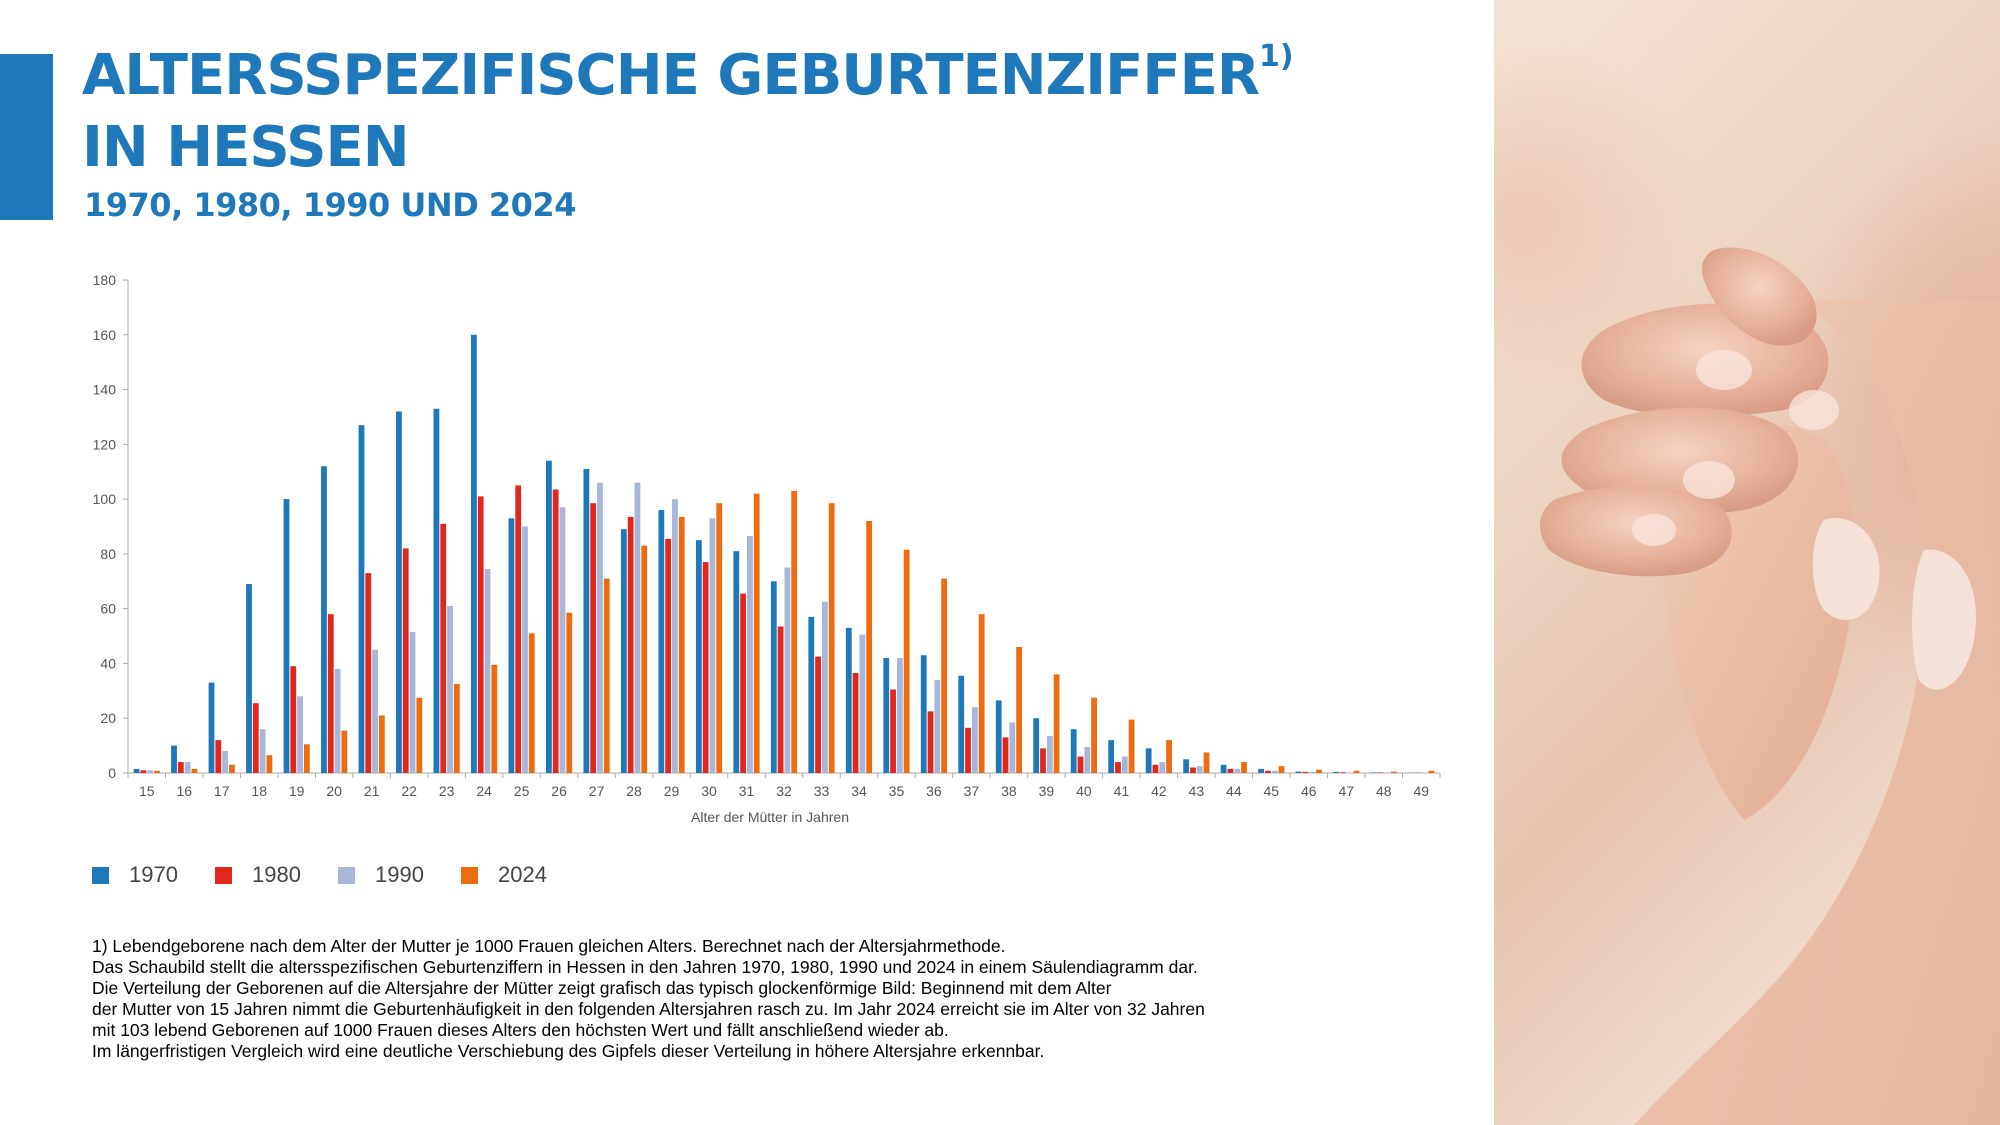  Describe the element at coordinates (784, 791) in the screenshot. I see `x-tick-label: 32` at that location.